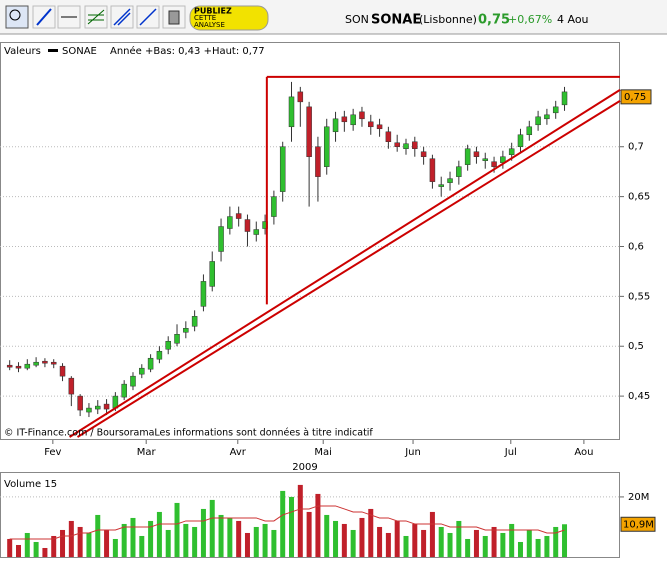 This screenshot has width=667, height=562. What do you see at coordinates (636, 246) in the screenshot?
I see `y-tick-label: 0,6` at bounding box center [636, 246].